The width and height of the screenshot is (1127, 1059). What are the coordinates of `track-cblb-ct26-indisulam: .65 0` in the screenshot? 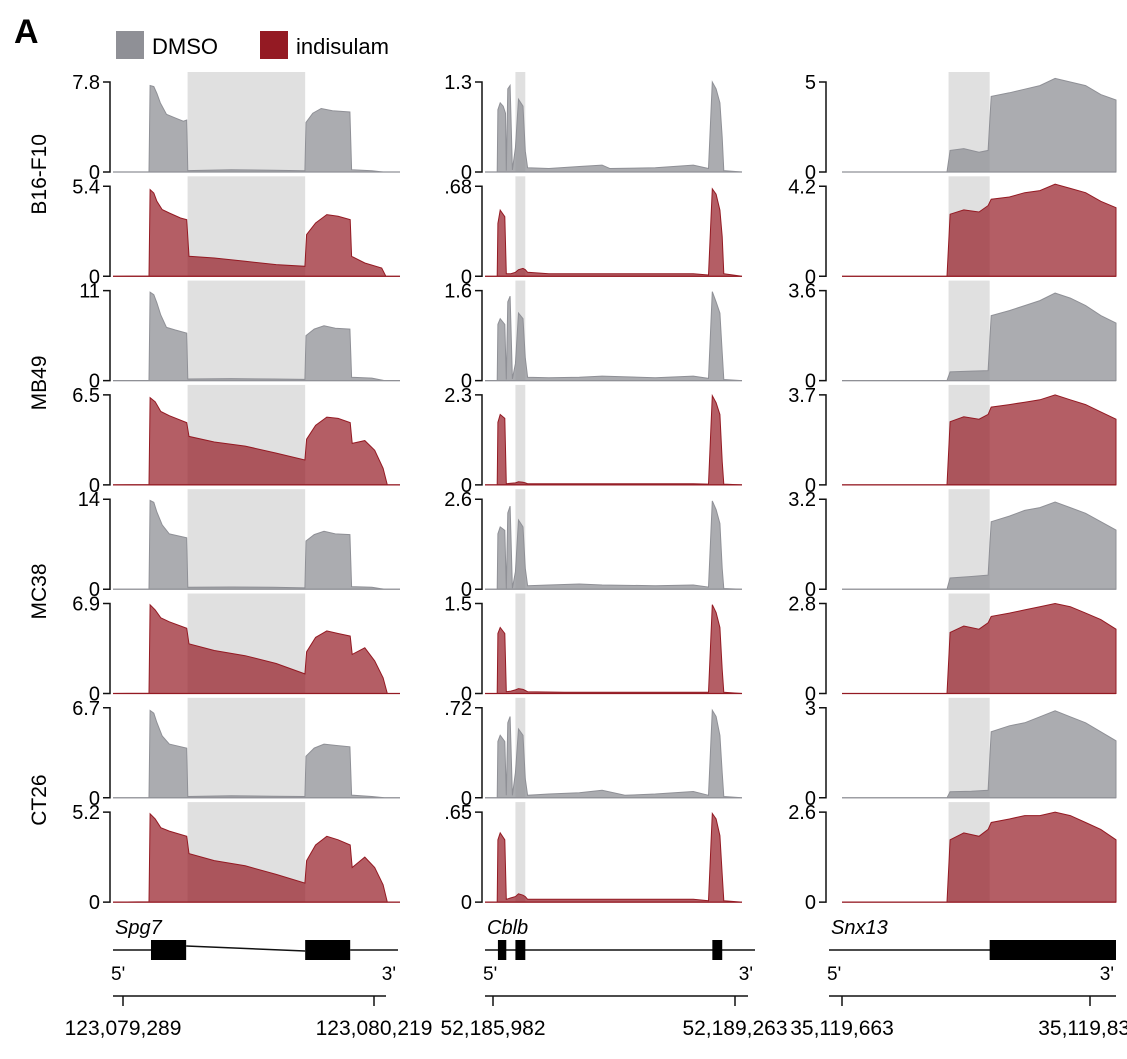 It's located at (593, 858).